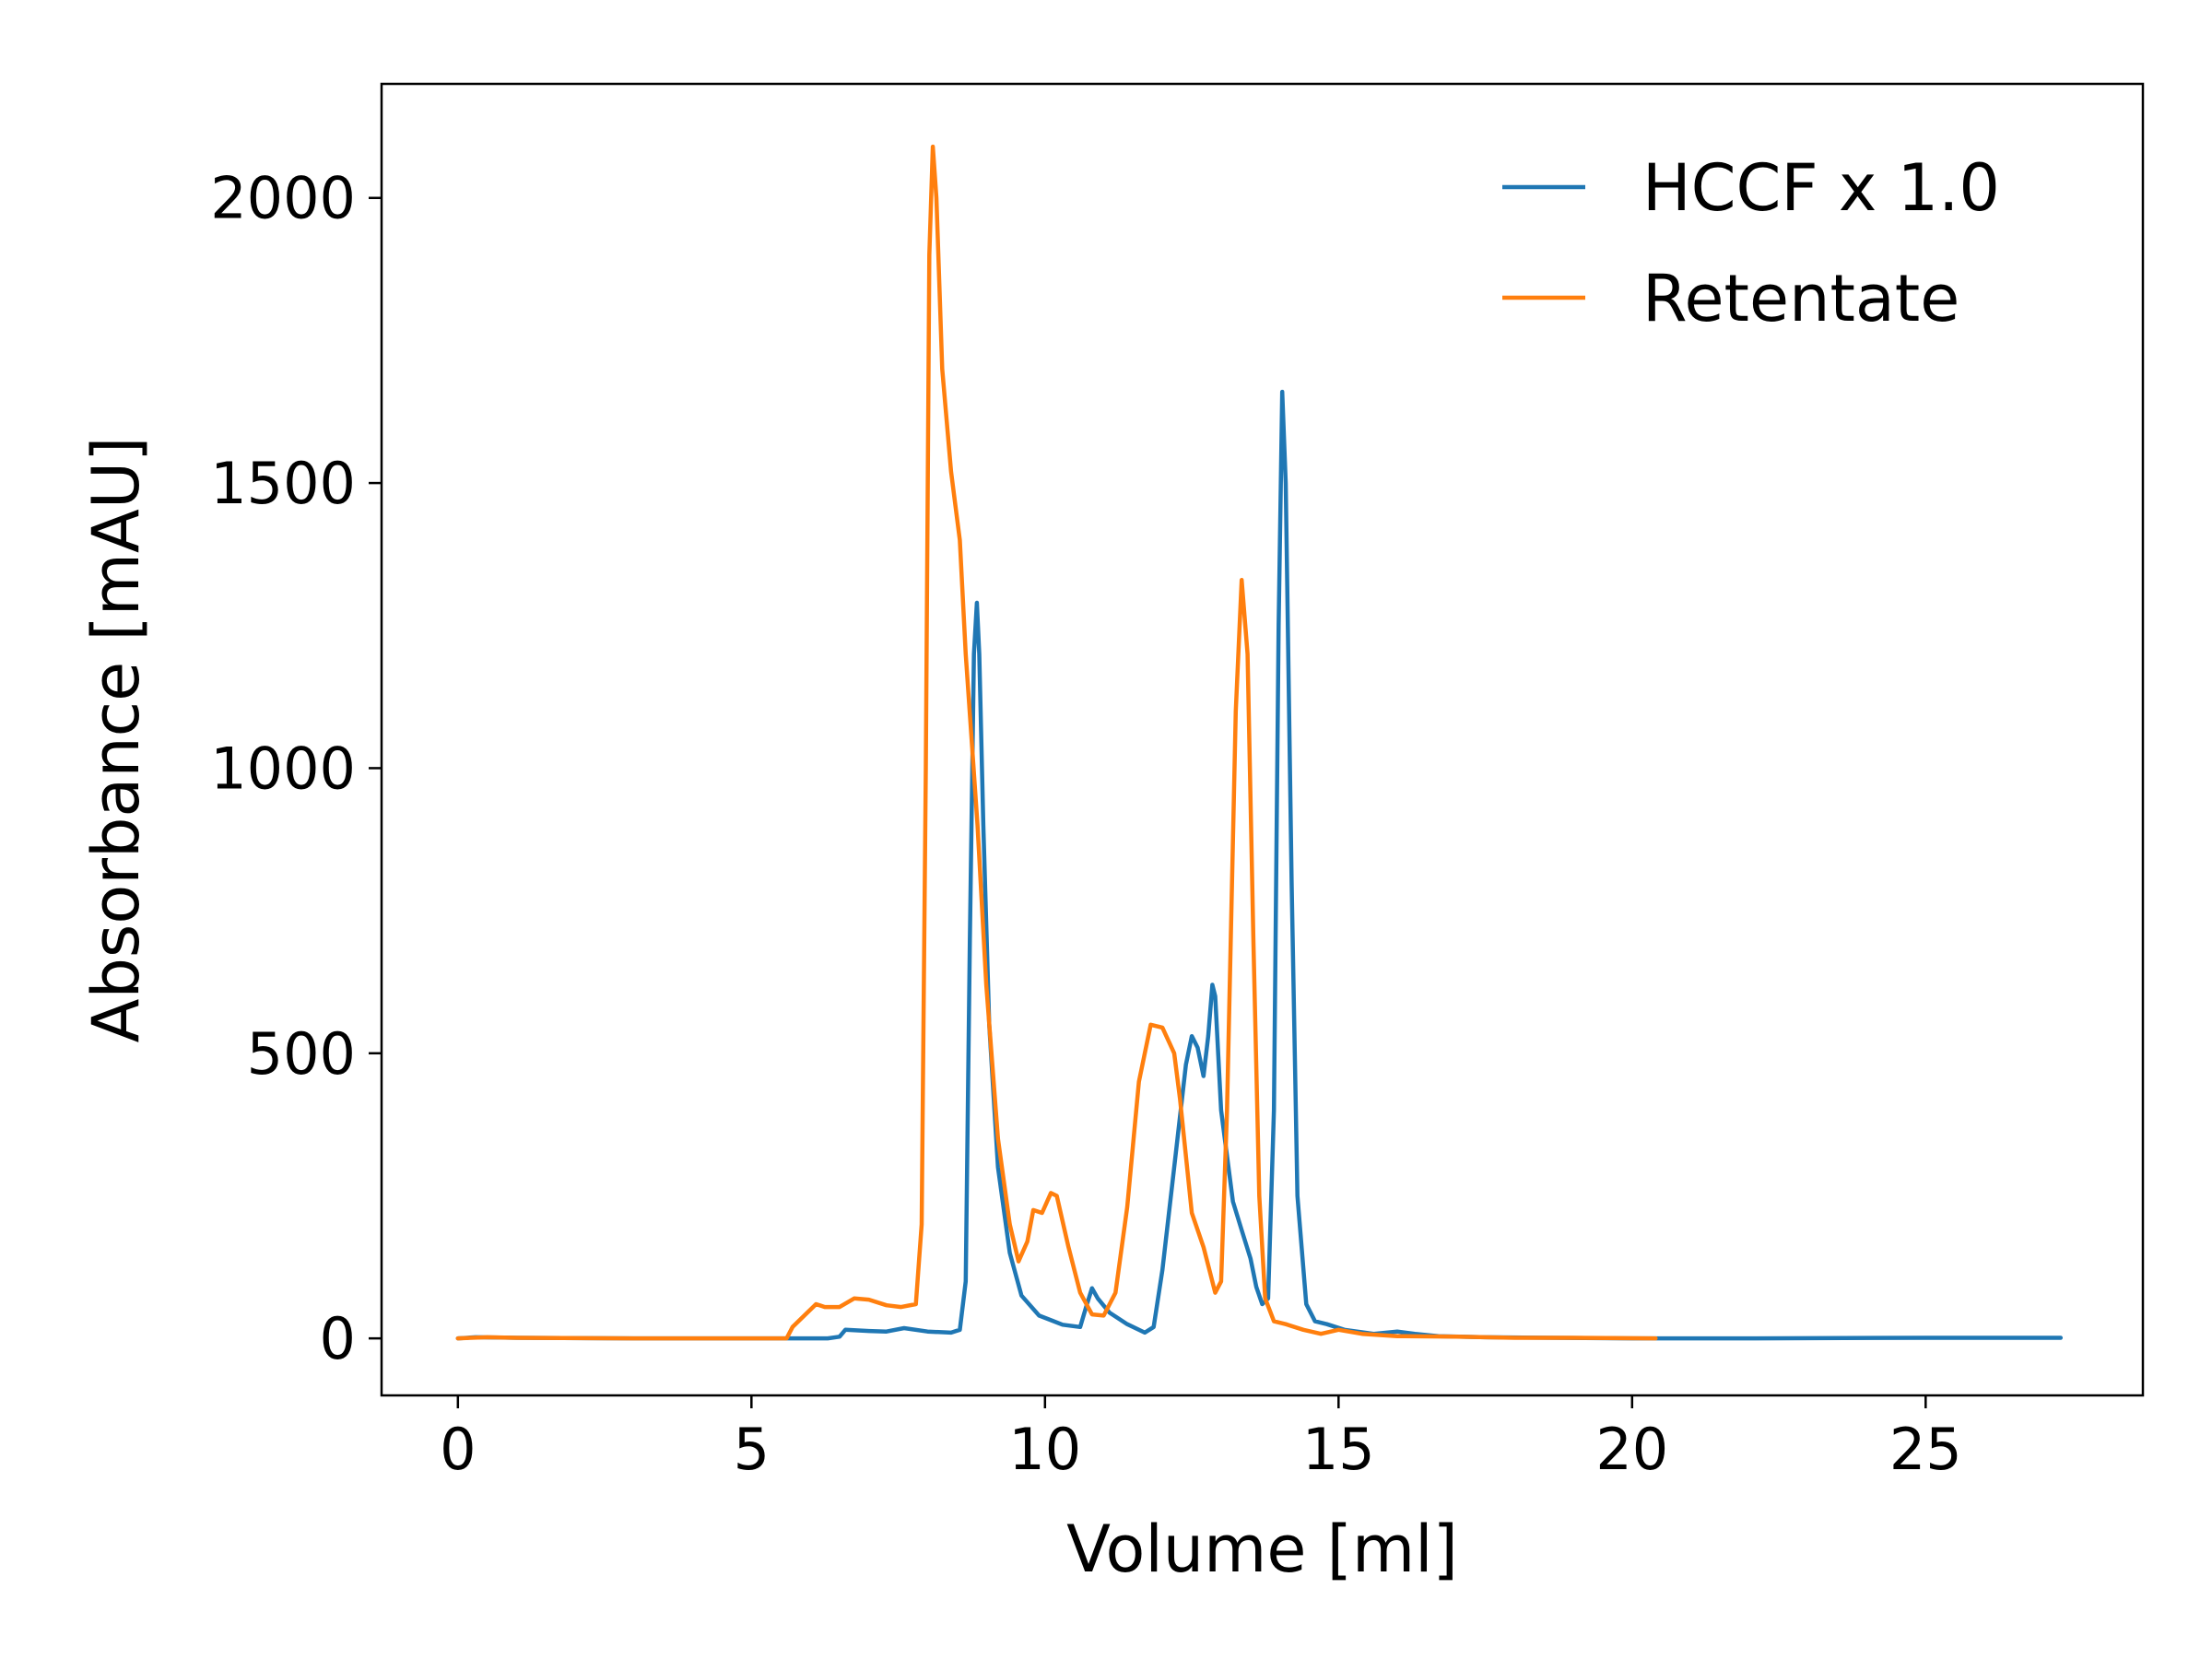 The width and height of the screenshot is (2212, 1659). Describe the element at coordinates (458, 1449) in the screenshot. I see `x-tick-label: 0` at that location.